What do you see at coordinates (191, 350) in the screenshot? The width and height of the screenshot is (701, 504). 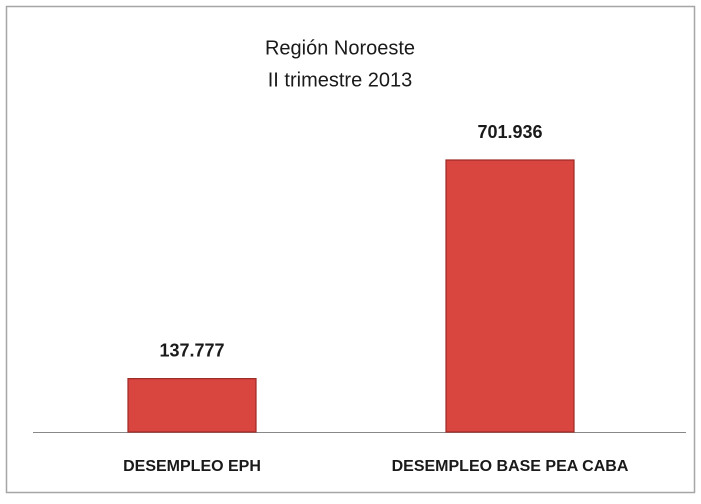 I see `value-label: 137.777` at bounding box center [191, 350].